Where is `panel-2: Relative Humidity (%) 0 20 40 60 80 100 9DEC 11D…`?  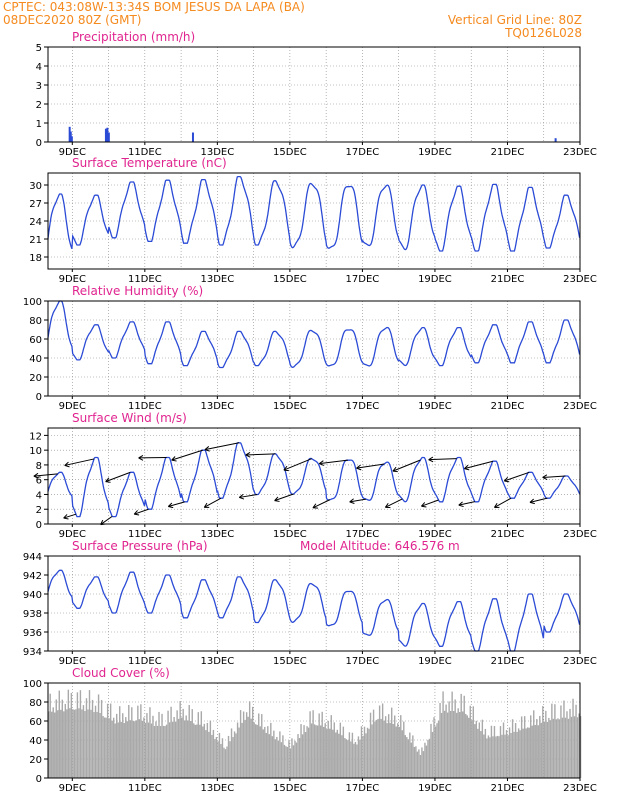 panel-2: Relative Humidity (%) 0 20 40 60 80 100 9DEC 11D… is located at coordinates (310, 348).